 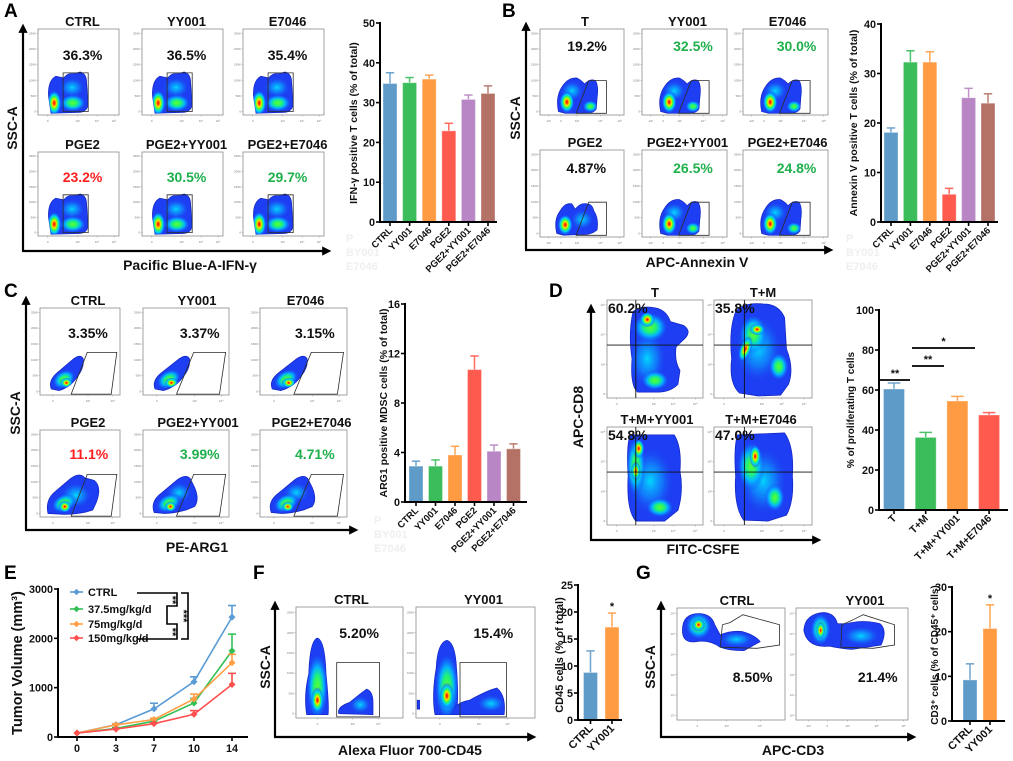 What do you see at coordinates (738, 218) in the screenshot?
I see `y-tick-label: 50K` at bounding box center [738, 218].